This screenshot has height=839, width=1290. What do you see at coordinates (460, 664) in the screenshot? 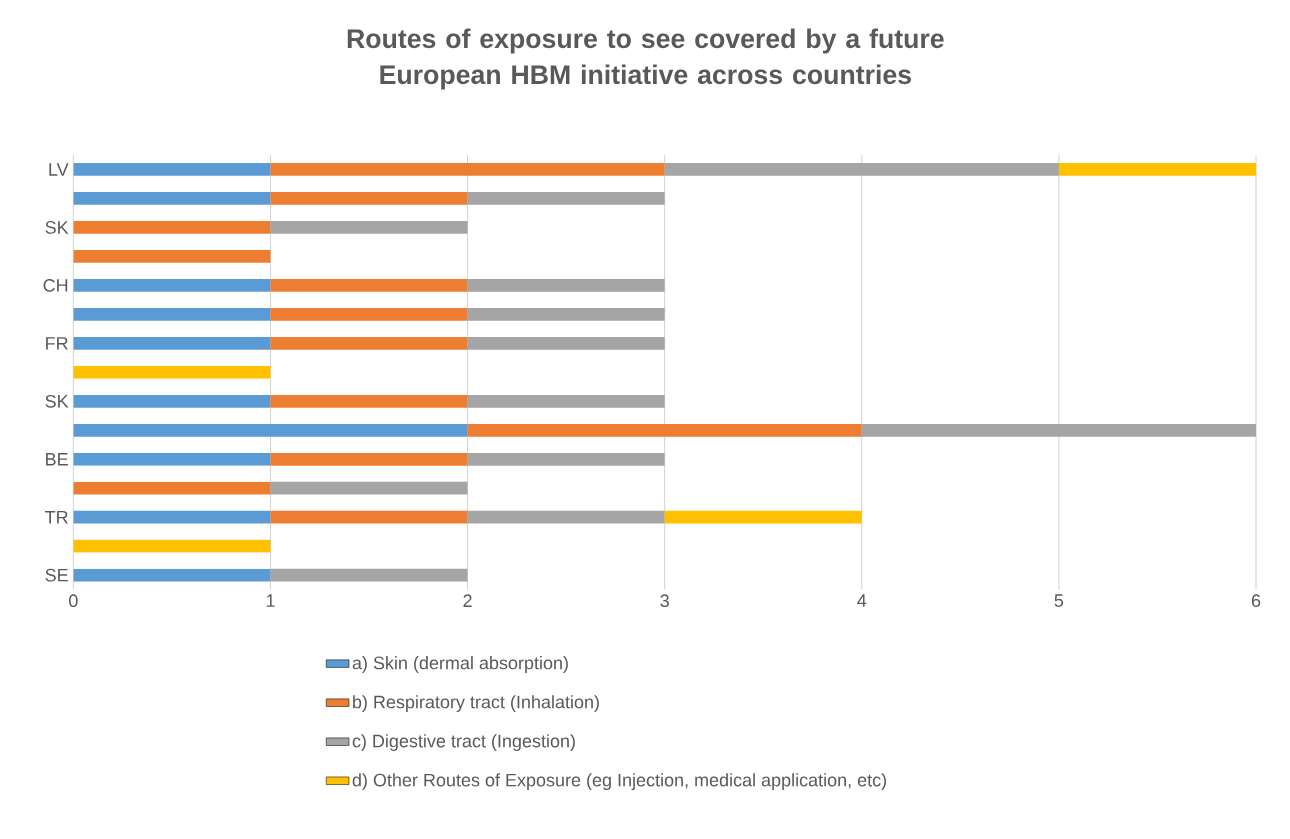
I see `legend-label: a) Skin (dermal absorption)` at bounding box center [460, 664].